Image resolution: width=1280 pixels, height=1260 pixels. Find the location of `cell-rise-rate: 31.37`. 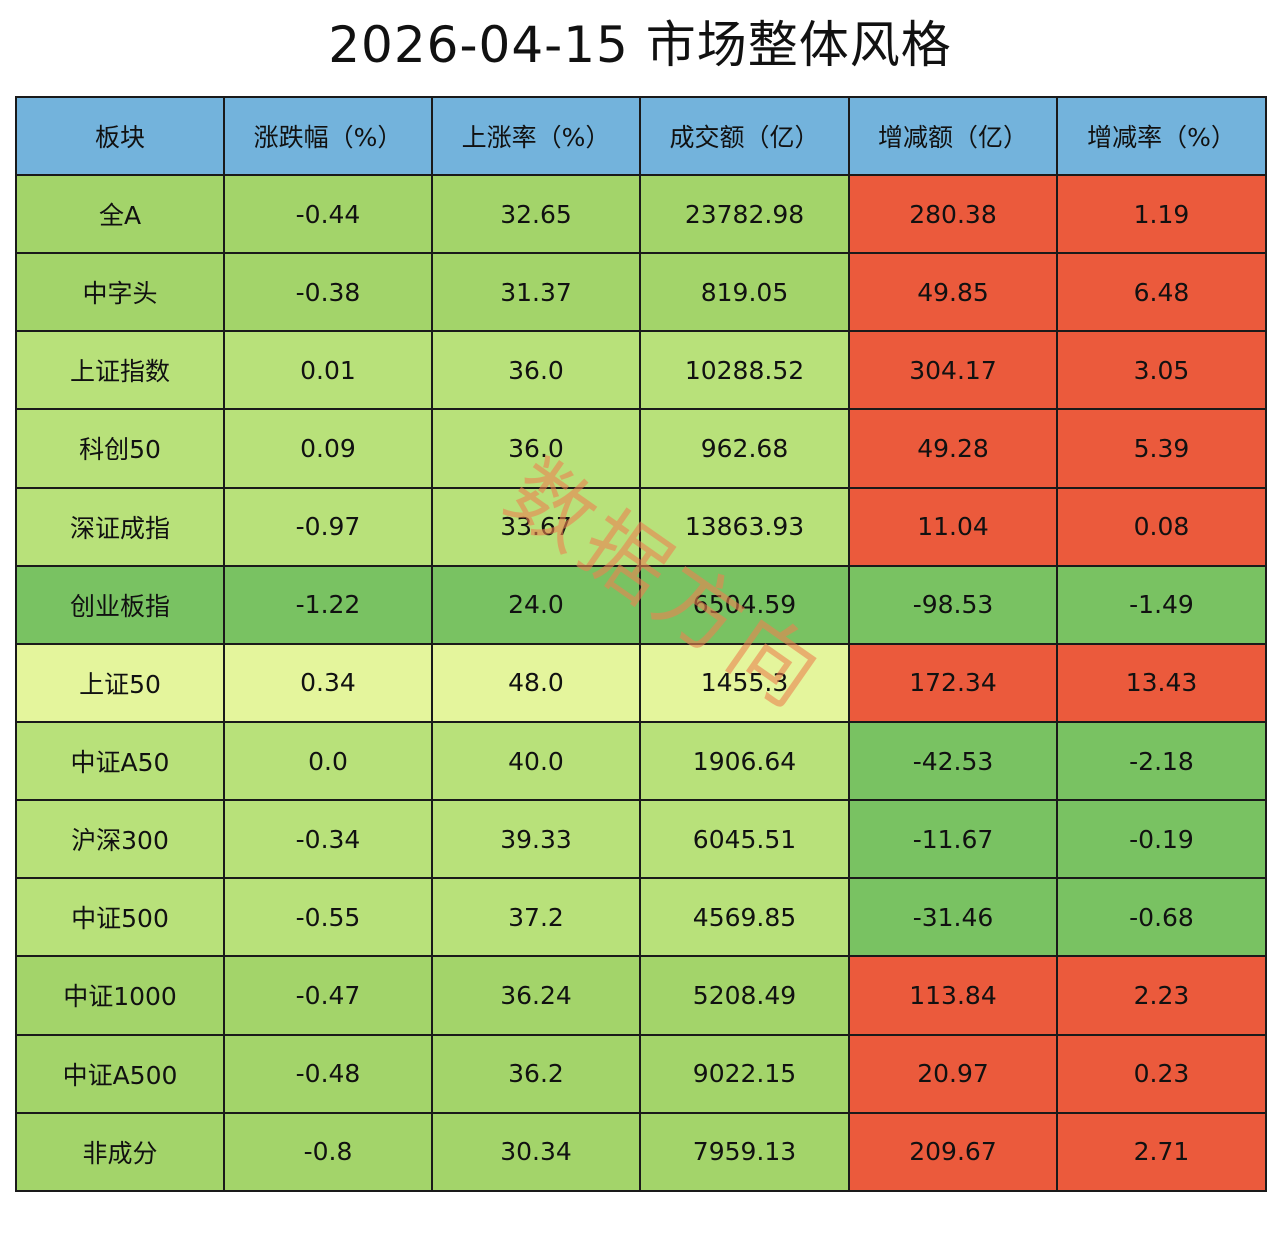

cell-rise-rate: 31.37 is located at coordinates (536, 292).